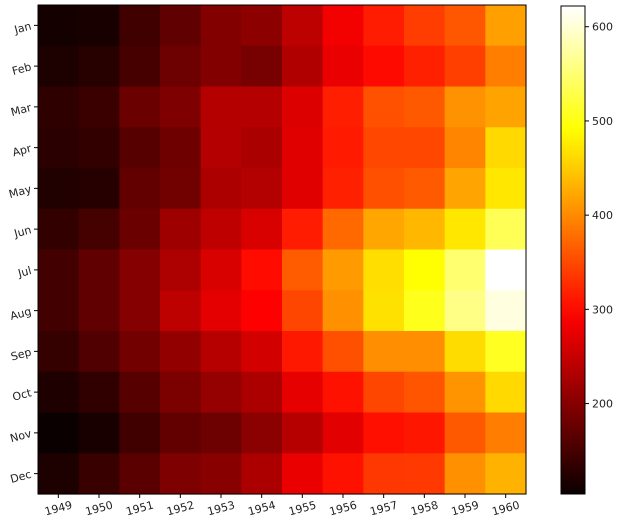 Image resolution: width=617 pixels, height=528 pixels. I want to click on colorbar-tick-label: 500, so click(602, 121).